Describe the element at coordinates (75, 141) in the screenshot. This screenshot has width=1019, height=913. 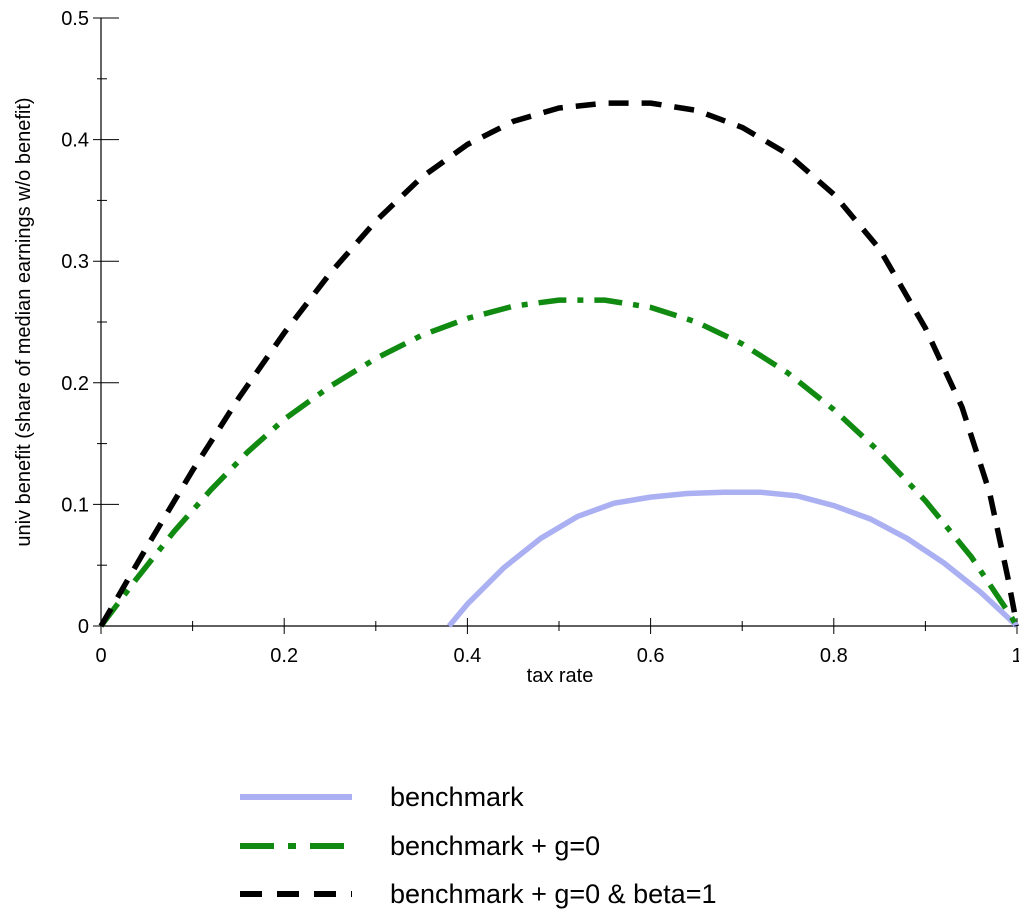
I see `y-tick-label: 0.4` at that location.